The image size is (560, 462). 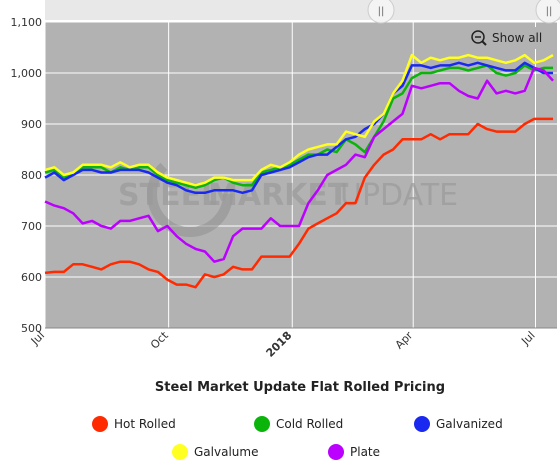 I want to click on zoom-out-icon, so click(x=479, y=38).